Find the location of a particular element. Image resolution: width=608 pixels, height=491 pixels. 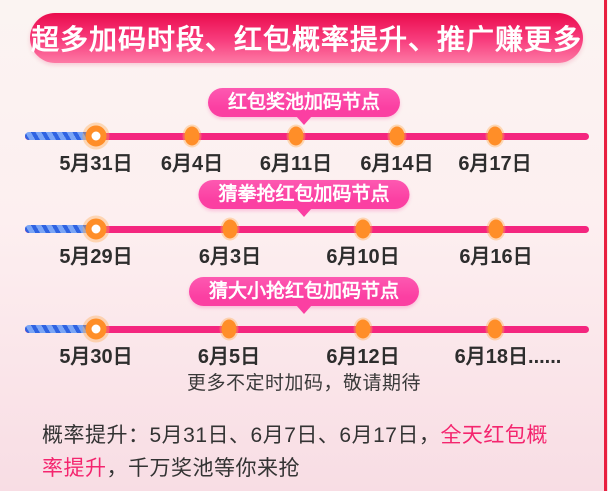

timeline-date-label: 6月5日 is located at coordinates (229, 357).